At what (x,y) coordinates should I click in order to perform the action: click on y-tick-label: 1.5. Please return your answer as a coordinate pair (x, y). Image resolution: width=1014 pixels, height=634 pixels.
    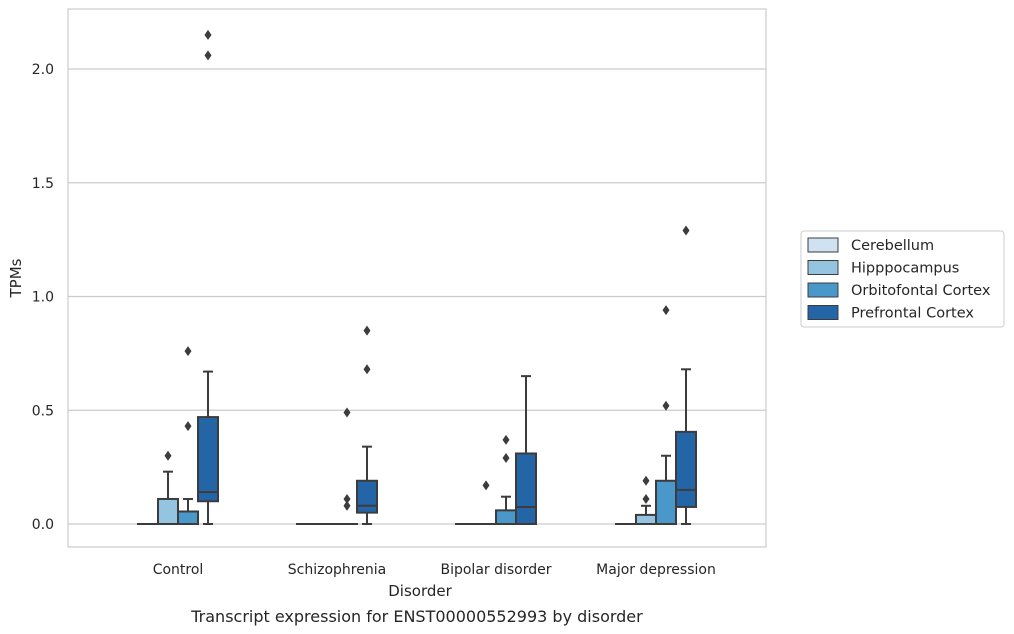
    Looking at the image, I should click on (43, 184).